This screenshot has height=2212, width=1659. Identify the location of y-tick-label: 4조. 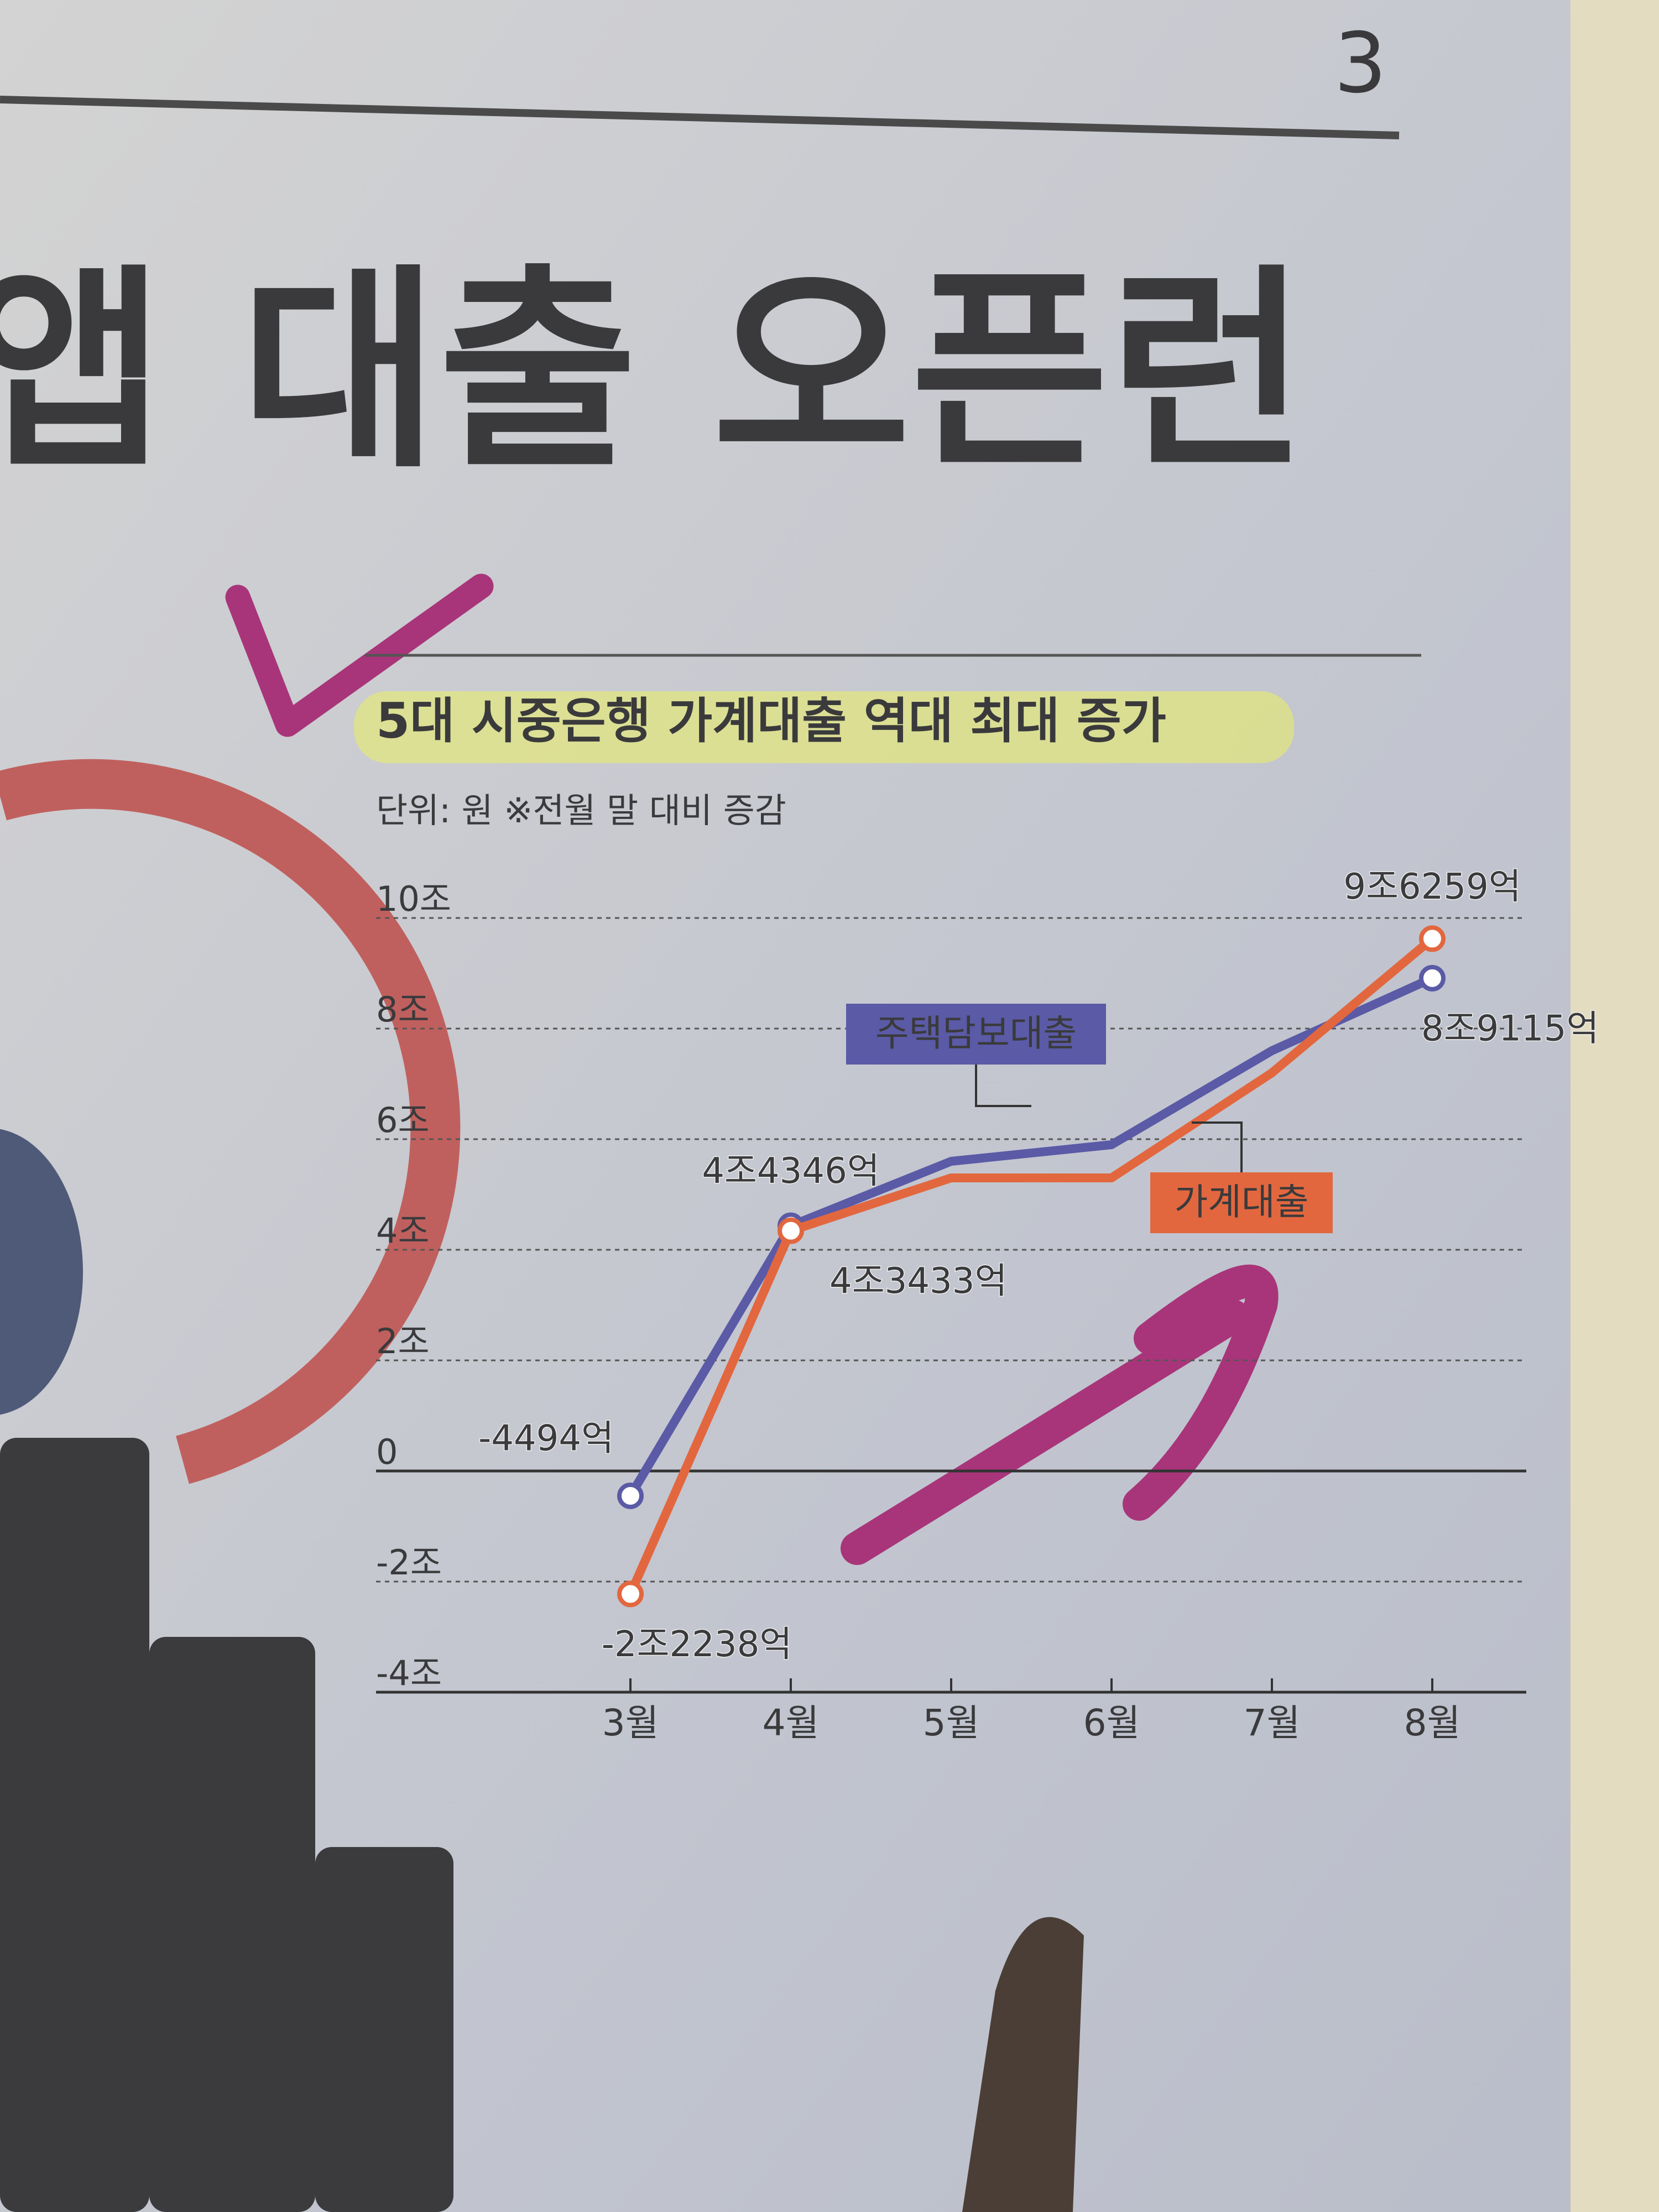
(403, 1231).